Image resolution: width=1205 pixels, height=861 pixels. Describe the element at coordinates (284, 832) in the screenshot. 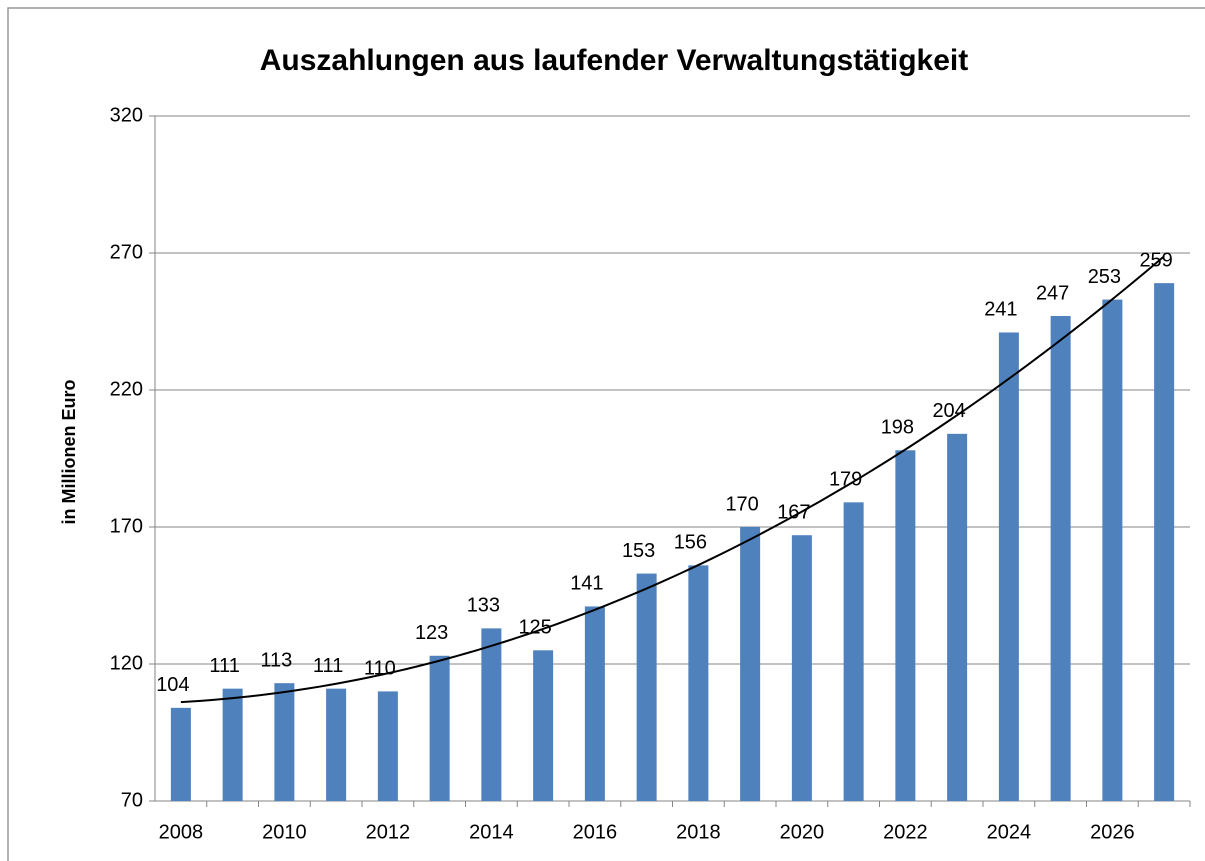

I see `x-tick-label: 2010` at that location.